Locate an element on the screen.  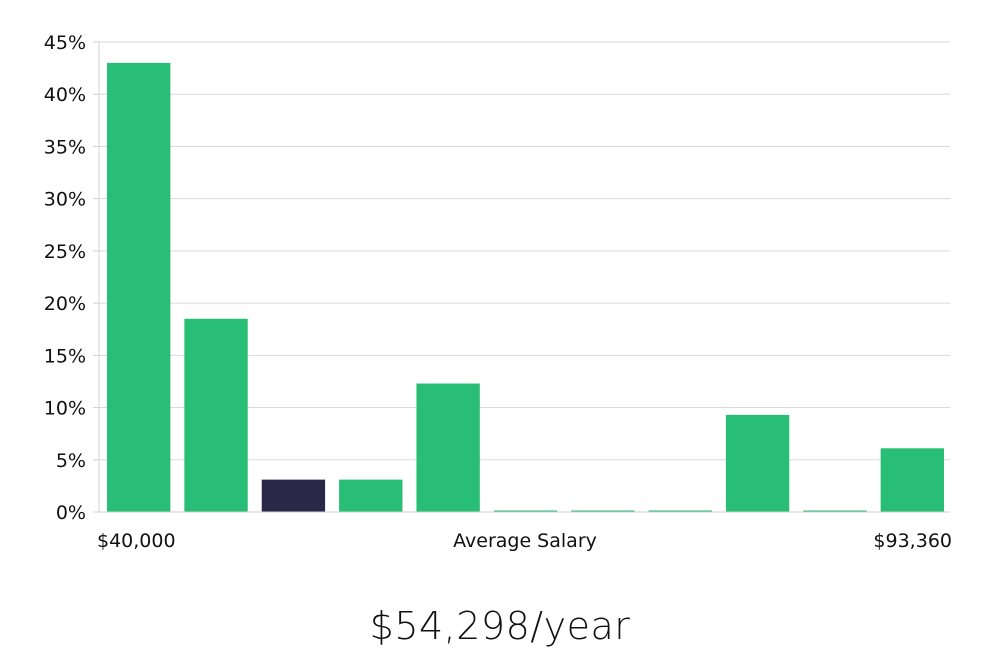
x-min-label: $40,000 is located at coordinates (136, 541).